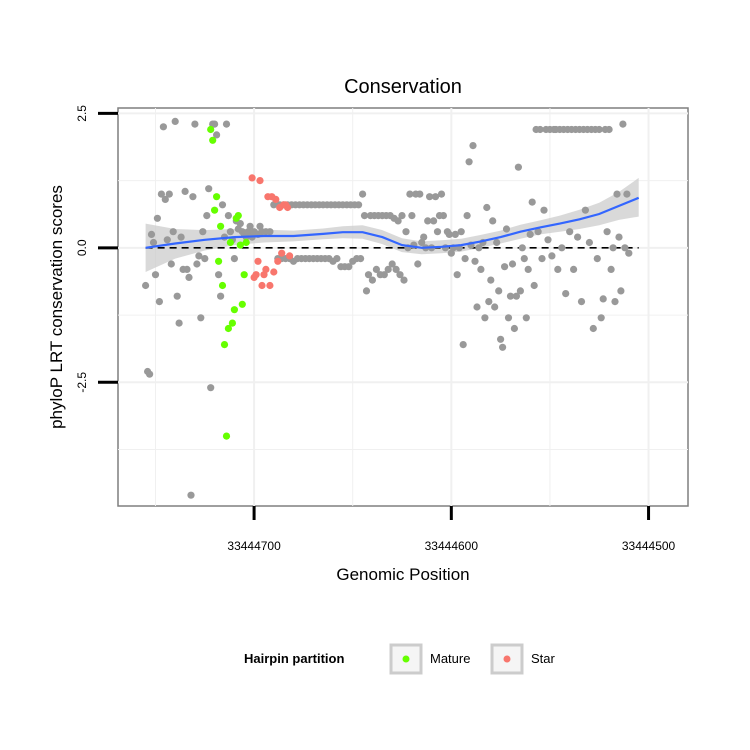  I want to click on legend-dot-star, so click(507, 659).